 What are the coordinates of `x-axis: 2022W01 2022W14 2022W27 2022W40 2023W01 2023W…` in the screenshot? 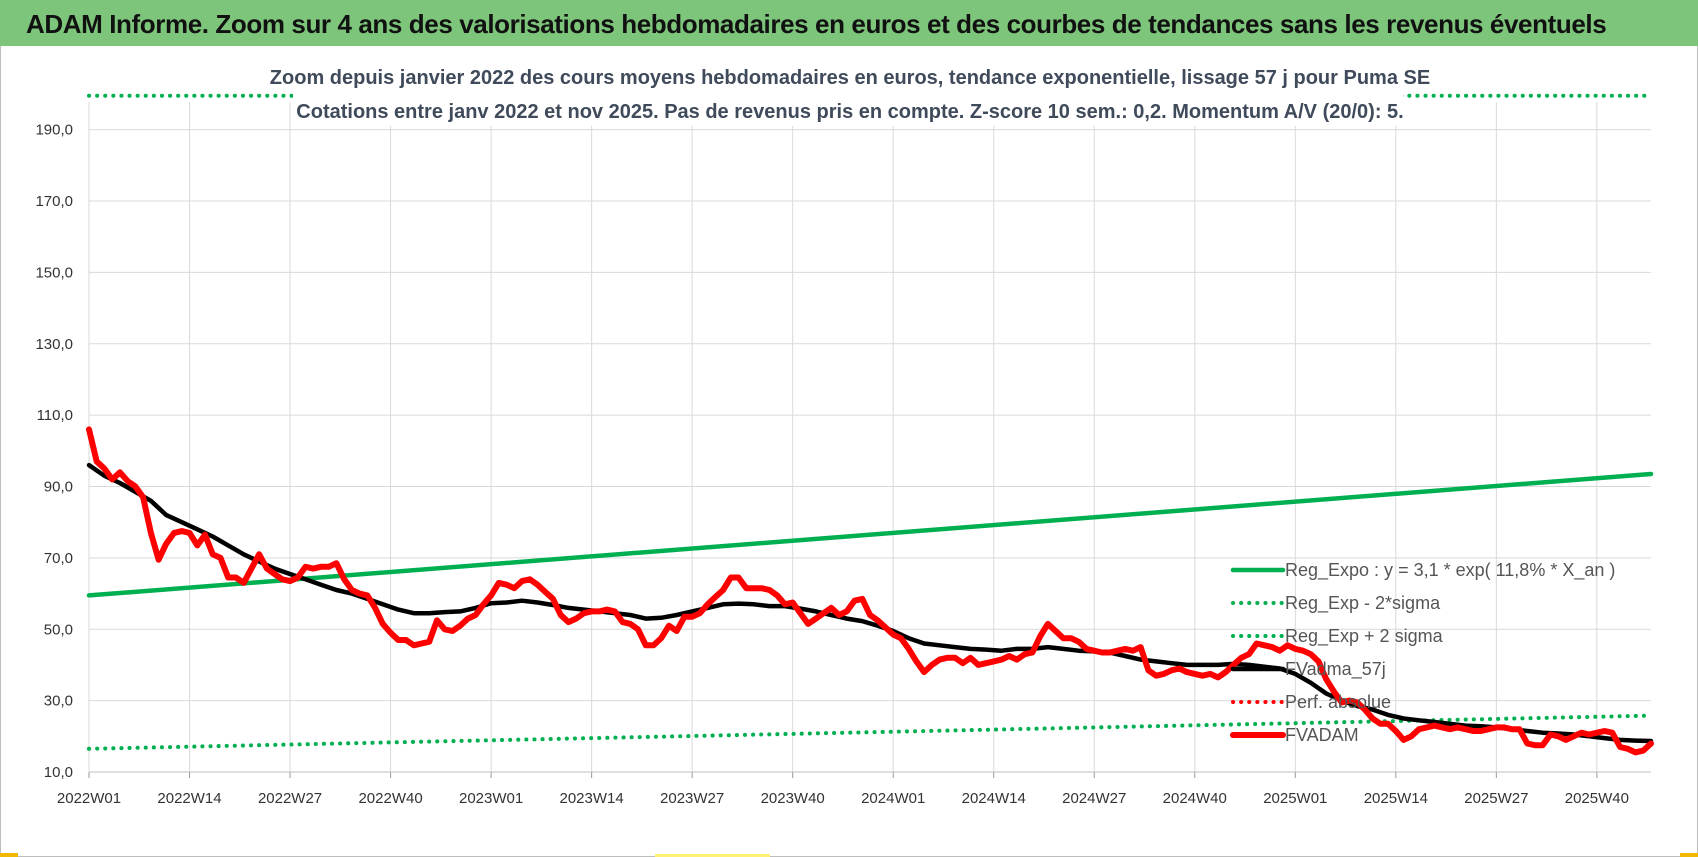 It's located at (854, 789).